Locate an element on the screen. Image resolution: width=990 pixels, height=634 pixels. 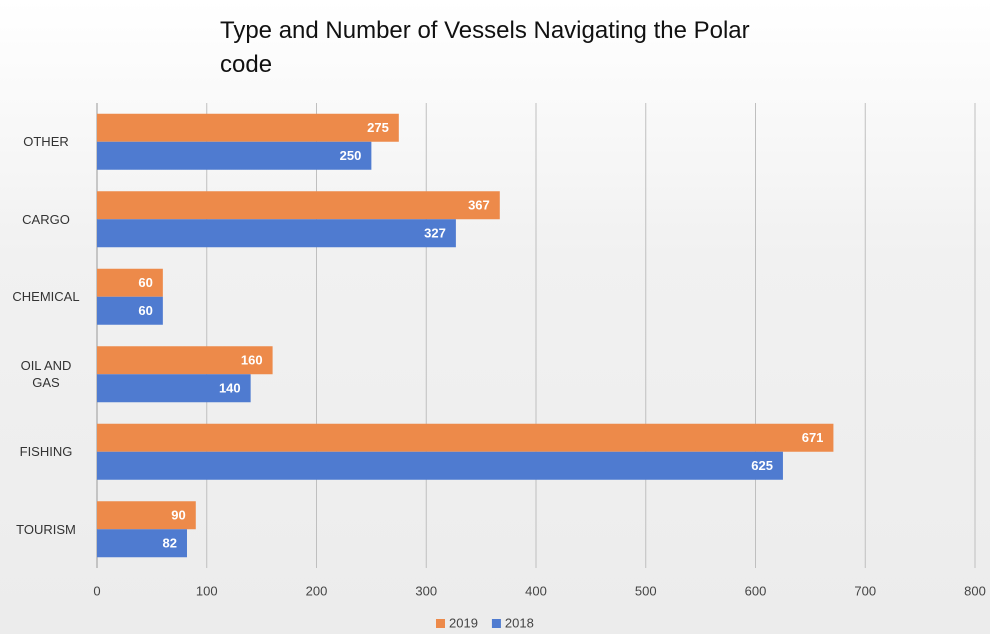
y-tick-label: TOURISM is located at coordinates (46, 529).